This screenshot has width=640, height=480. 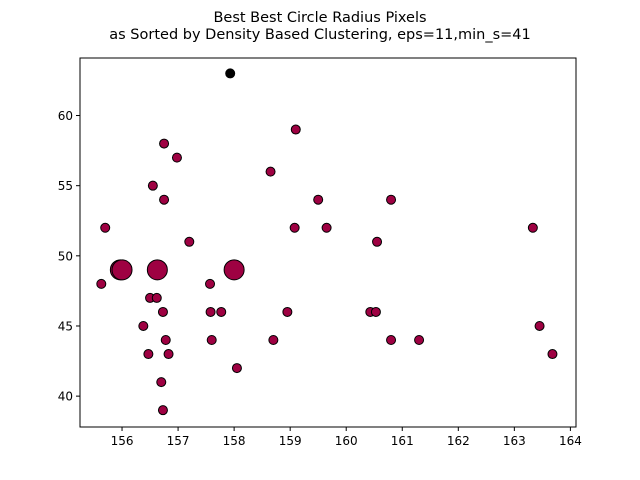 I want to click on x-tick-label: 164, so click(x=570, y=441).